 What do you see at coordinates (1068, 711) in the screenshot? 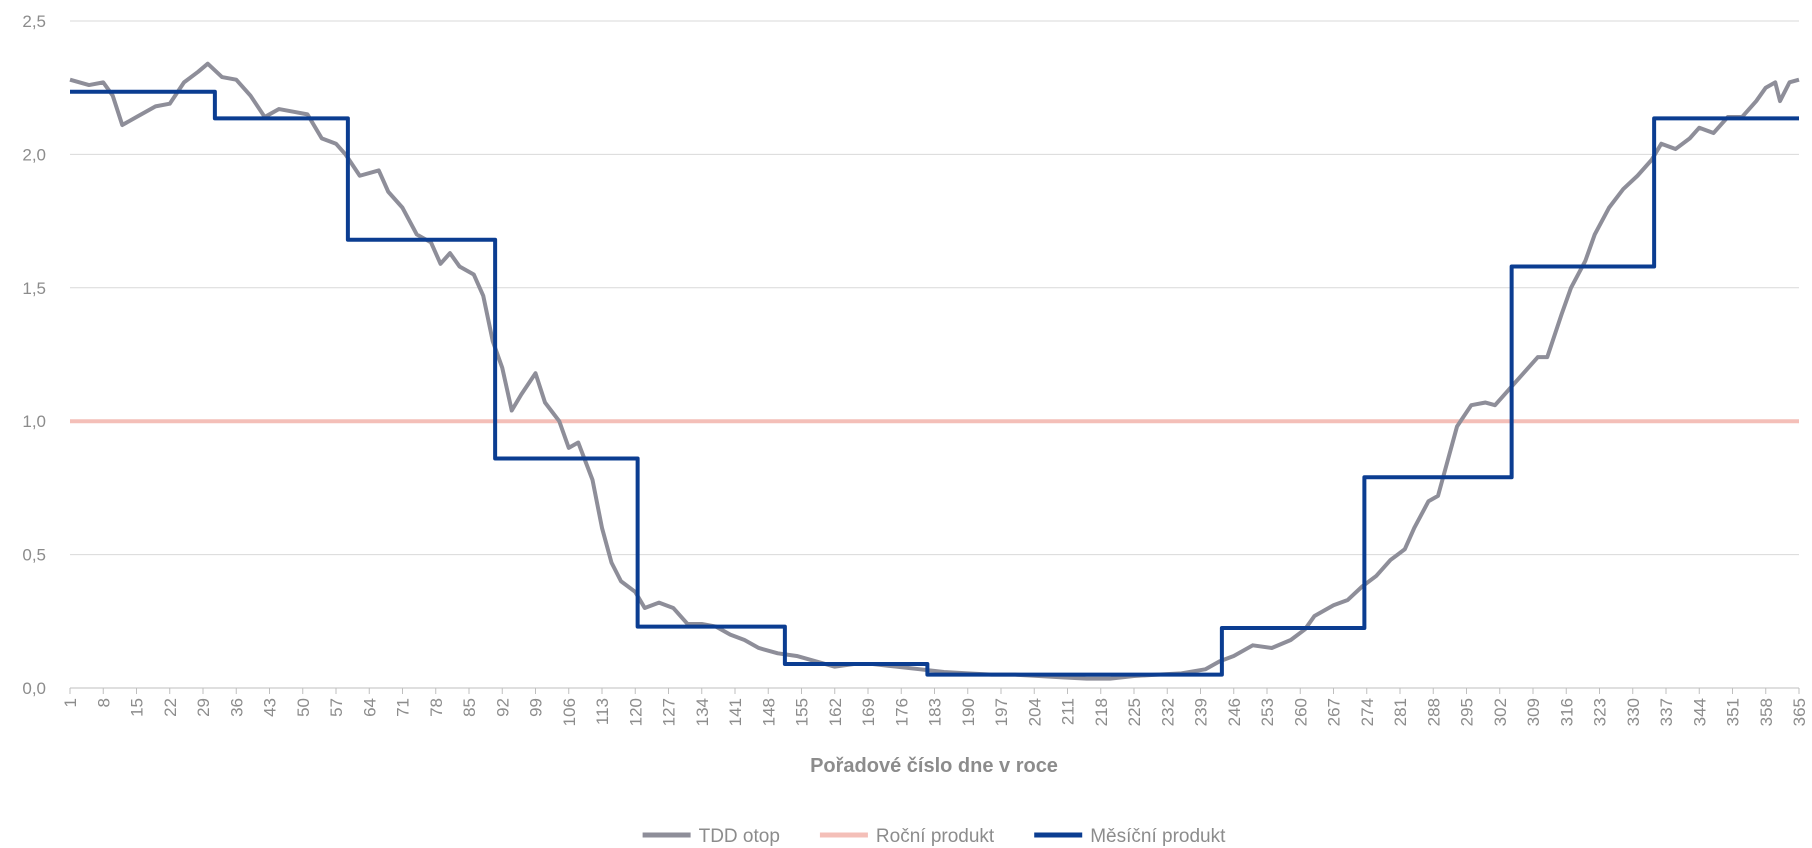
I see `x-tick-label: 211` at bounding box center [1068, 711].